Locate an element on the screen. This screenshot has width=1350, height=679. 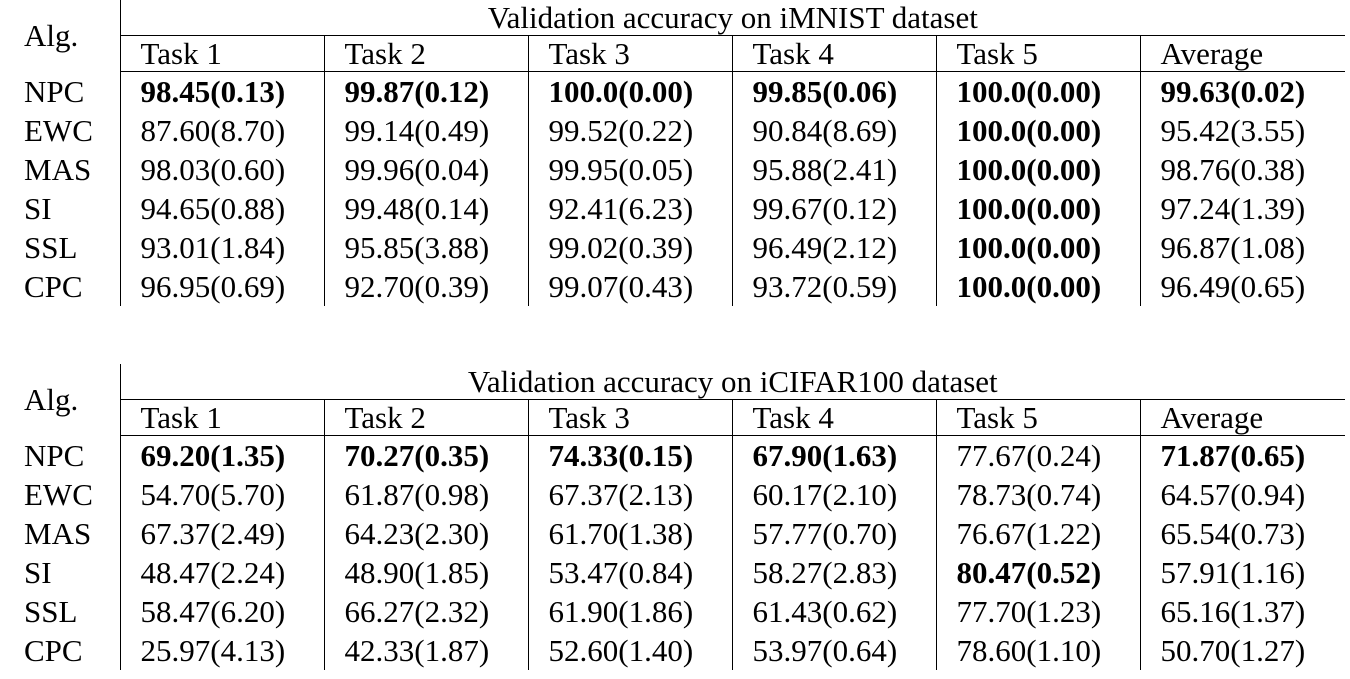
accuracy-cell: 77.70(1.23) is located at coordinates (1037, 611).